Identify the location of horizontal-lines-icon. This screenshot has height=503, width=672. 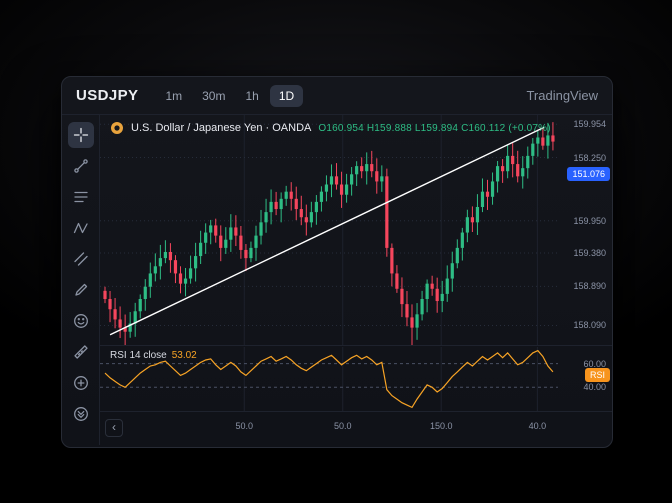
(80, 197).